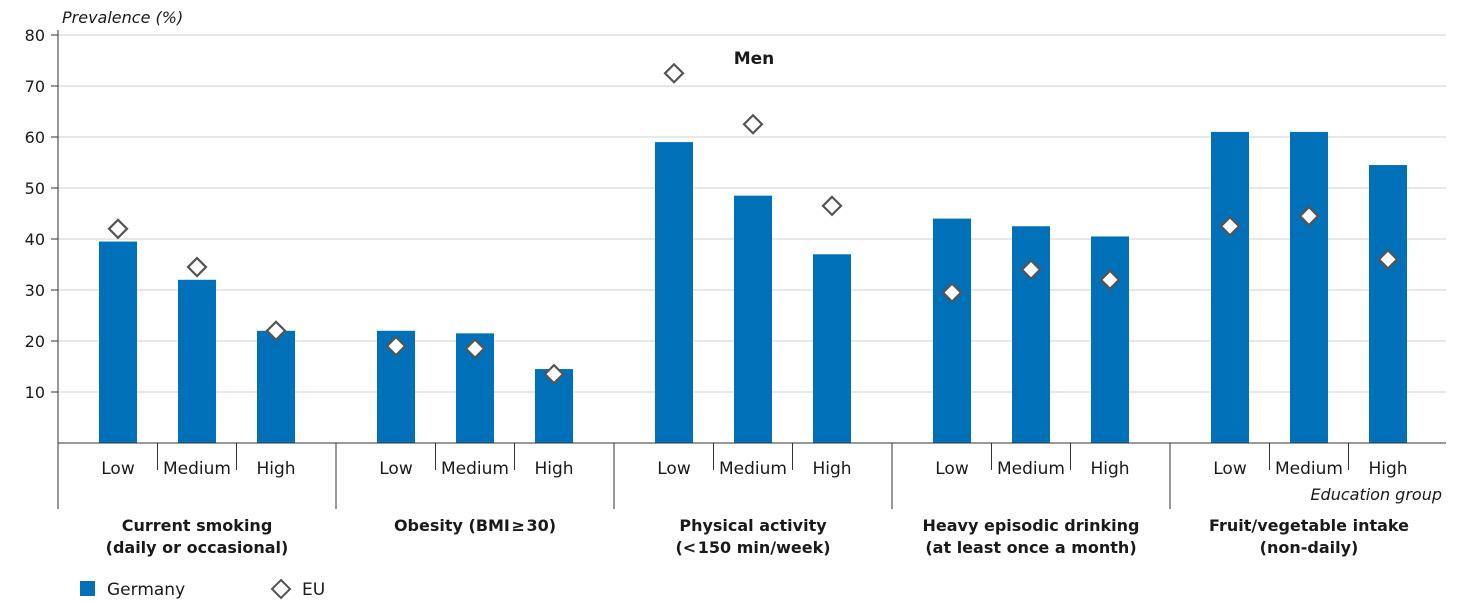 This screenshot has height=601, width=1468. I want to click on y-tick-label: 80, so click(35, 35).